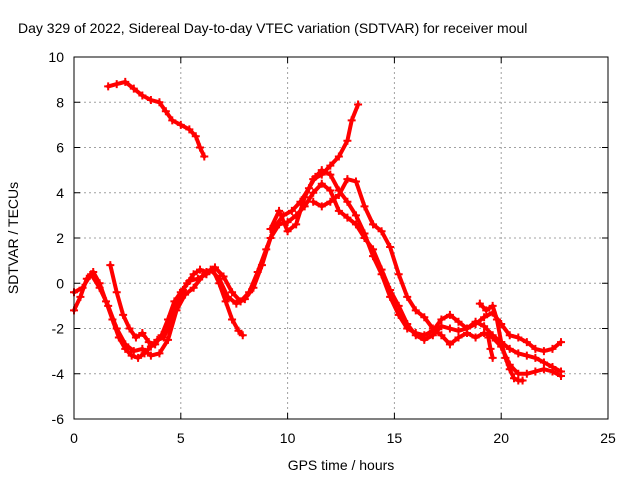  I want to click on y-tick-label: 4, so click(60, 193).